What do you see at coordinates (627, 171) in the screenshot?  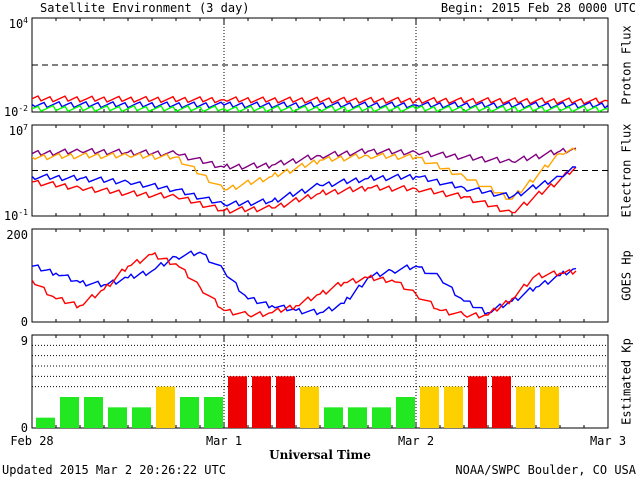 I see `ylabel: Electron Flux` at bounding box center [627, 171].